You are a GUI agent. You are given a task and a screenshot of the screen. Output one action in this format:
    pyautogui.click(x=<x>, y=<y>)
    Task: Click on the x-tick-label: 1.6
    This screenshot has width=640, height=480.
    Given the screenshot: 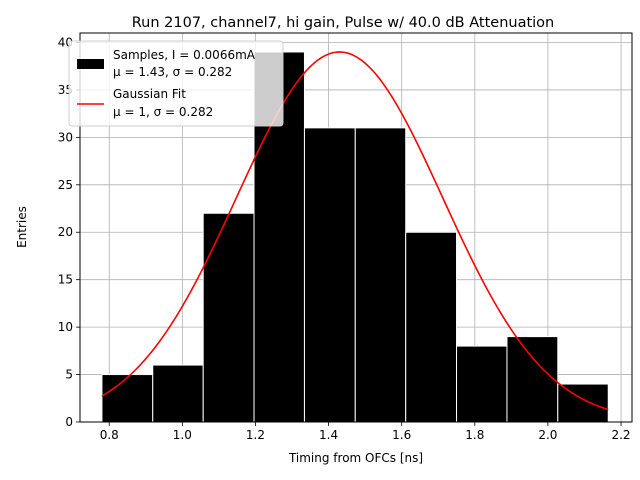 What is the action you would take?
    pyautogui.click(x=401, y=435)
    